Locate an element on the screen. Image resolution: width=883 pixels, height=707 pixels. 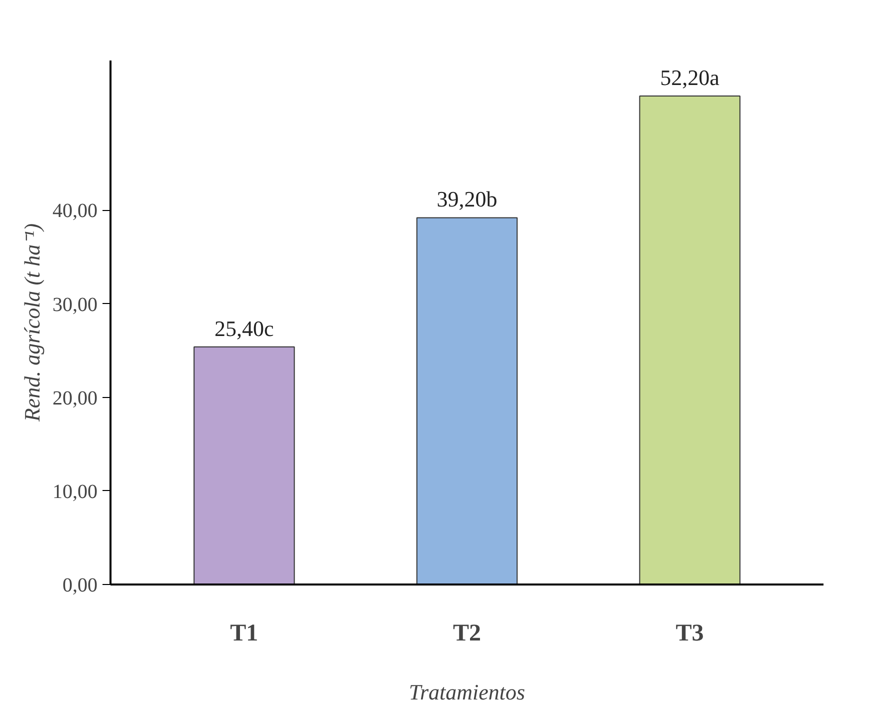
x-tick-label: T3 is located at coordinates (690, 633).